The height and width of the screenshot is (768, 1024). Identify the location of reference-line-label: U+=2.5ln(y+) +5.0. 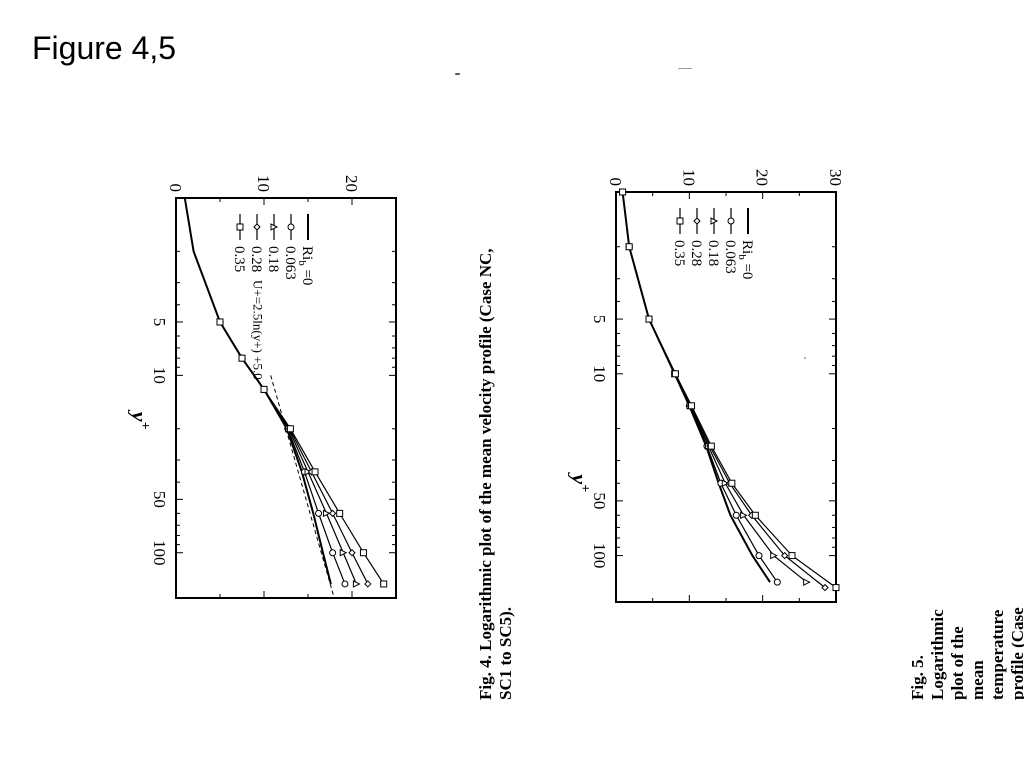
(257, 330).